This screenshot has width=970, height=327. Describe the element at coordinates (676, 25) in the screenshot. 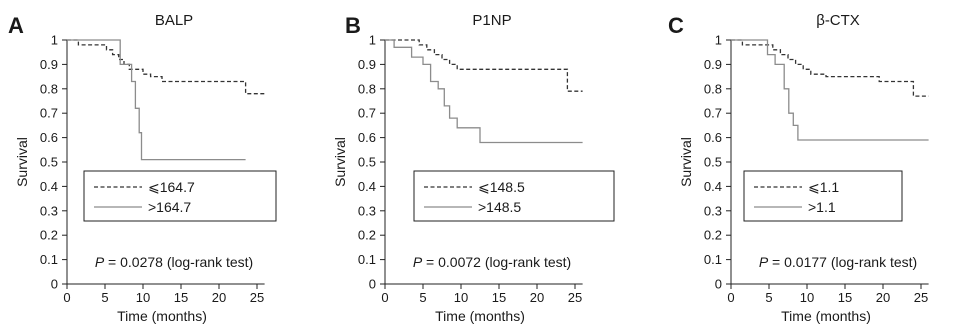

I see `panel-letter: C` at that location.